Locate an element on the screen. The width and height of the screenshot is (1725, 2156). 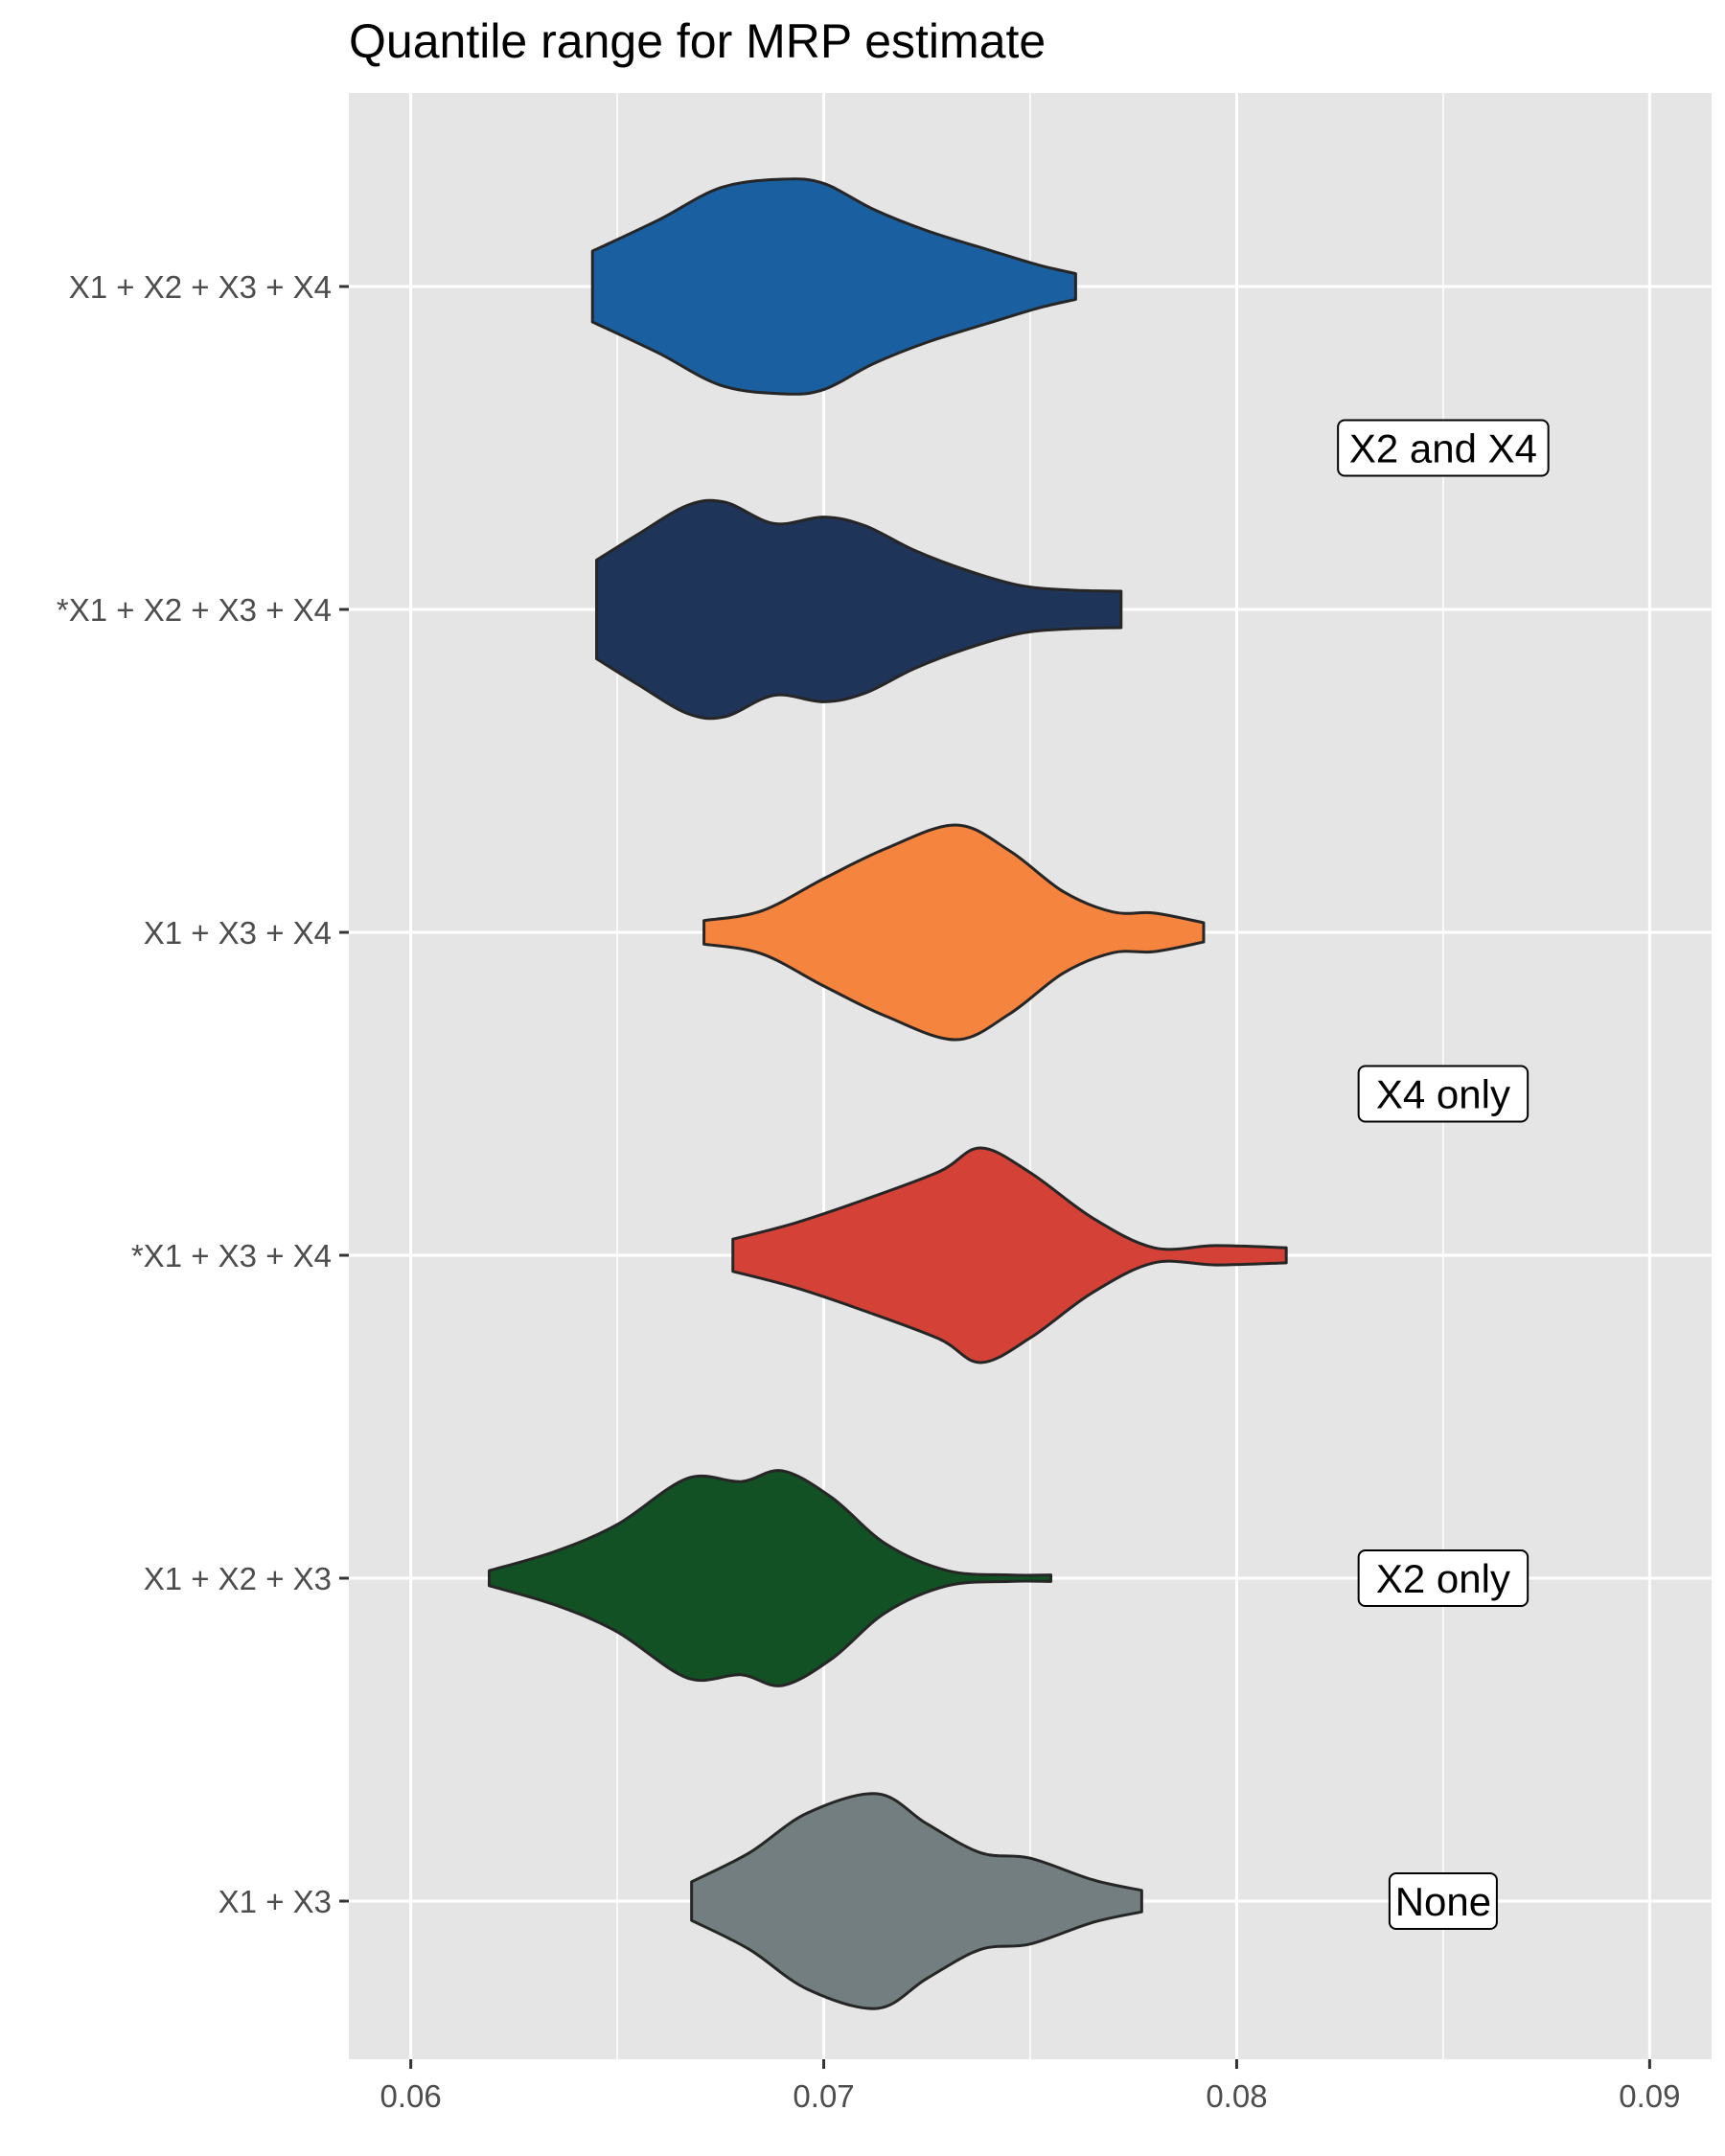
y-tick-label: X1 + X3 + X4 is located at coordinates (238, 933).